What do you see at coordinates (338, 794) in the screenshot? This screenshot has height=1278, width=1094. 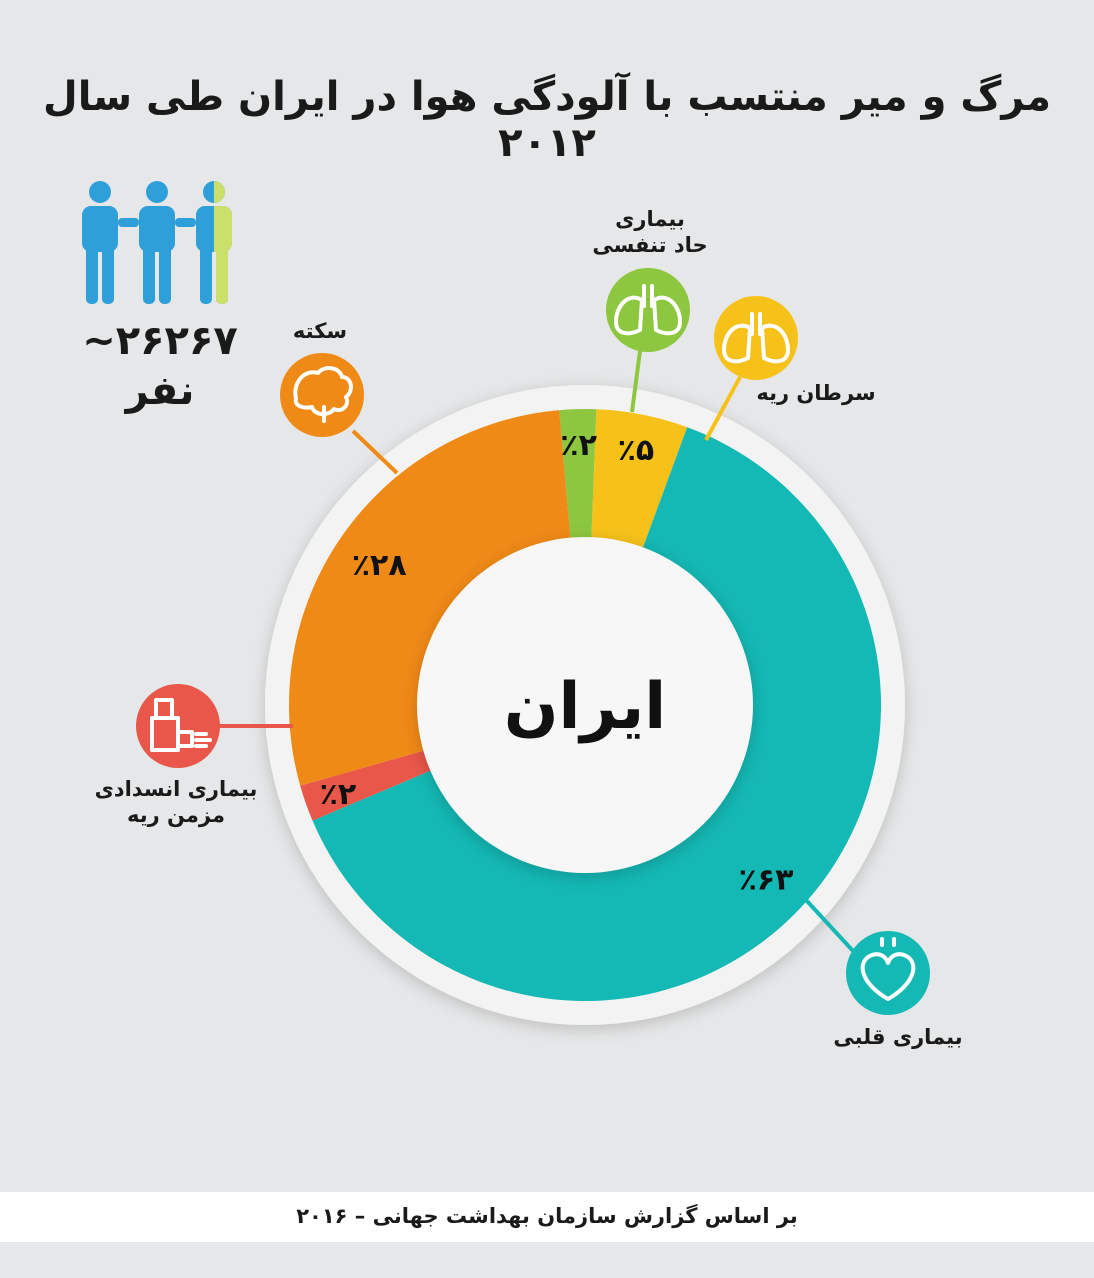 I see `value-label-copd: ٪۲` at bounding box center [338, 794].